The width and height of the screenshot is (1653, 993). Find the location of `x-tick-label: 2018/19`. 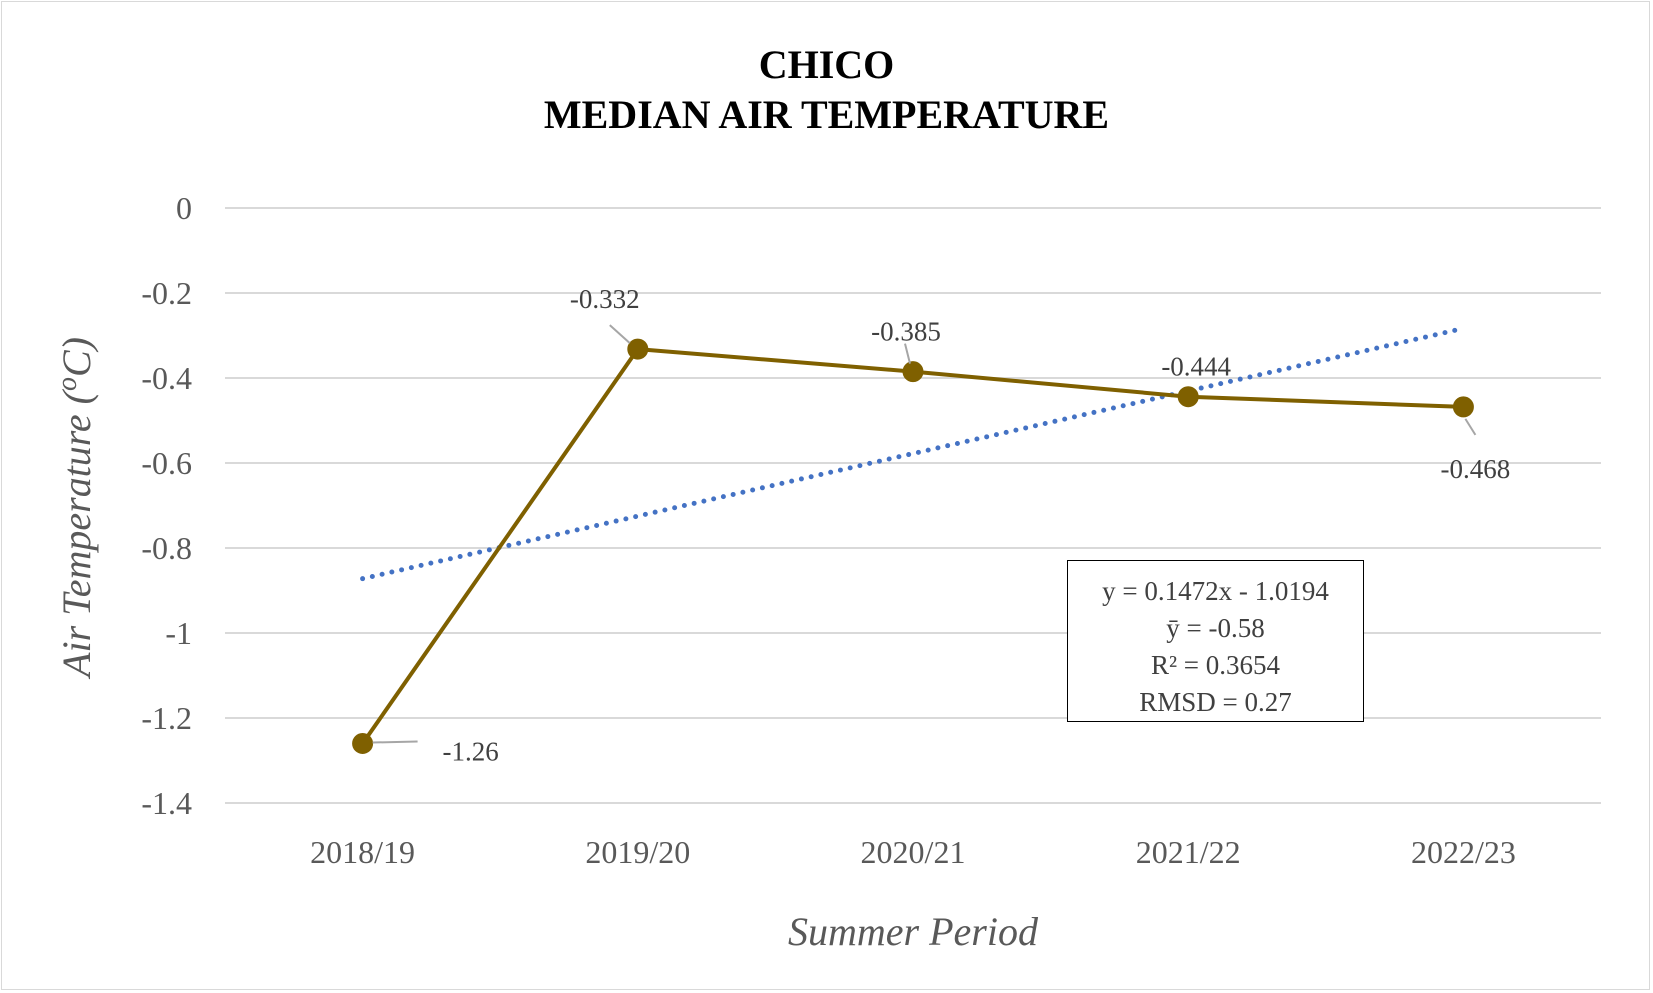

x-tick-label: 2018/19 is located at coordinates (362, 852).